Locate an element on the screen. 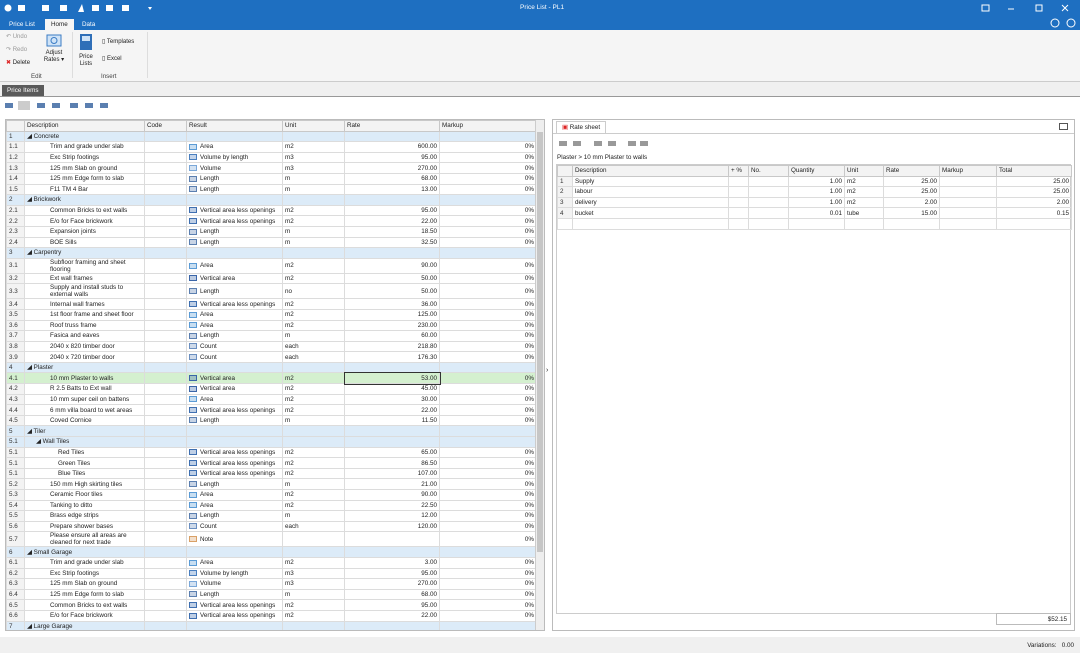  delete-button: ✖ Delete is located at coordinates (18, 62).